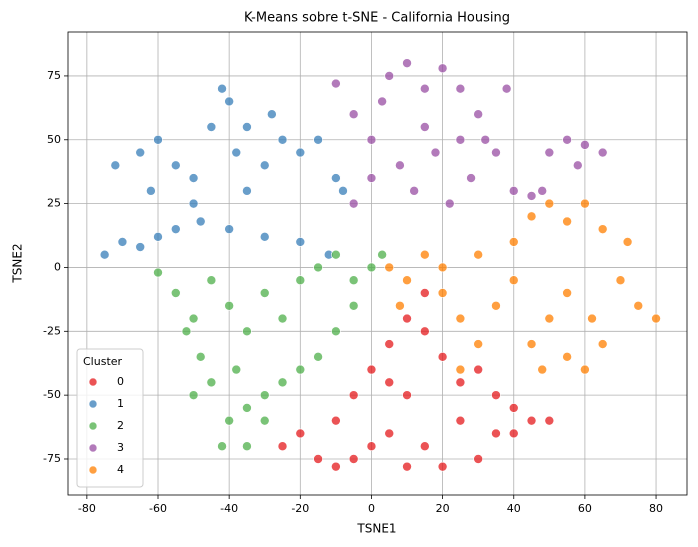  I want to click on x-tick-label: 20, so click(443, 508).